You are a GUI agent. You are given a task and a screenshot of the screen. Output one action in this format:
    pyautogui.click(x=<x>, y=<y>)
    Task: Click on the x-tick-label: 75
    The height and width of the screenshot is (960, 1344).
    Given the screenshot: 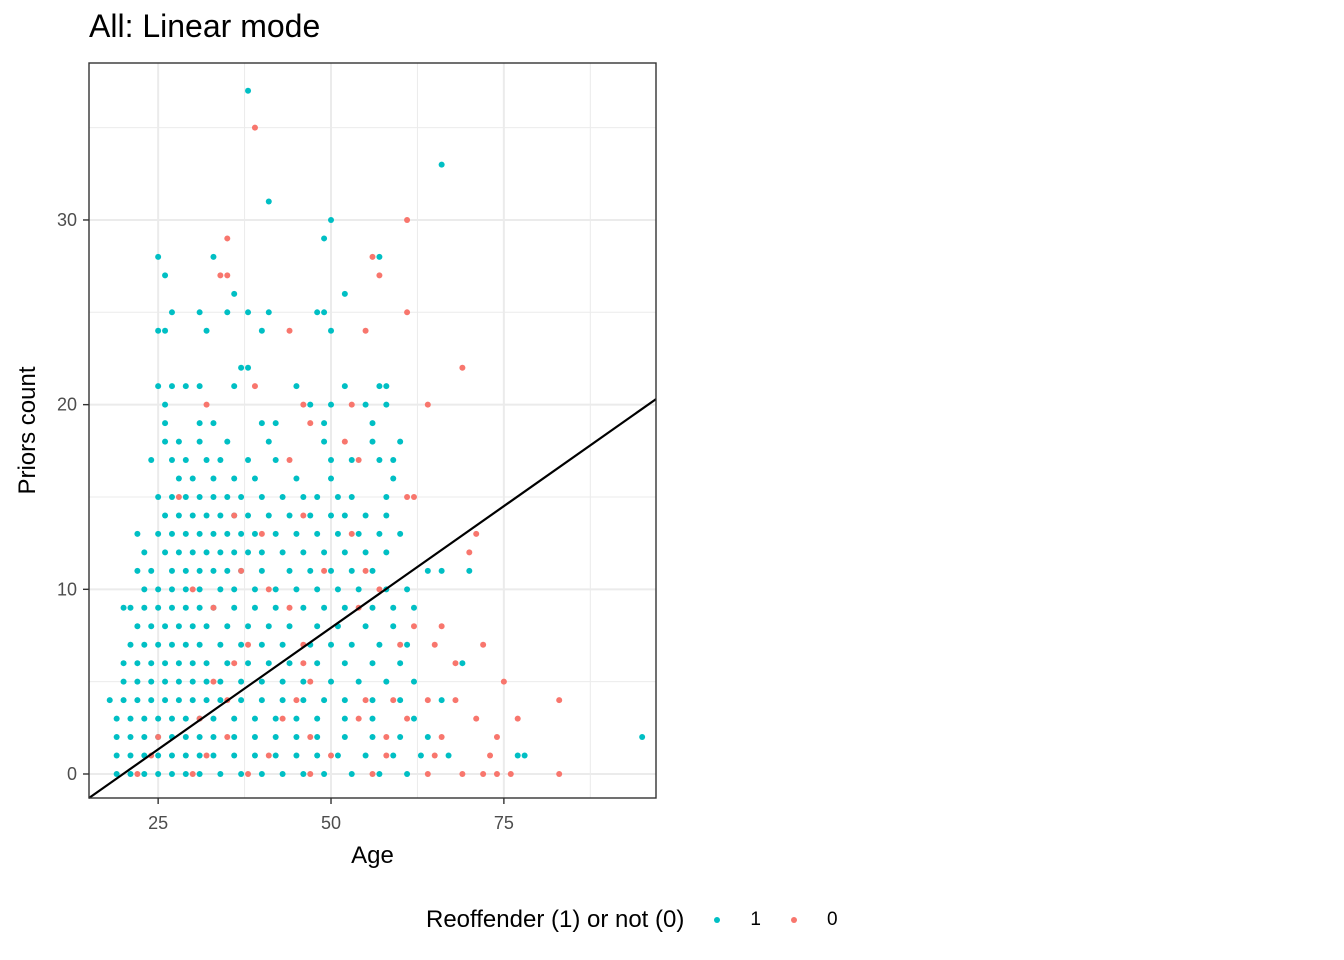 What is the action you would take?
    pyautogui.click(x=504, y=823)
    